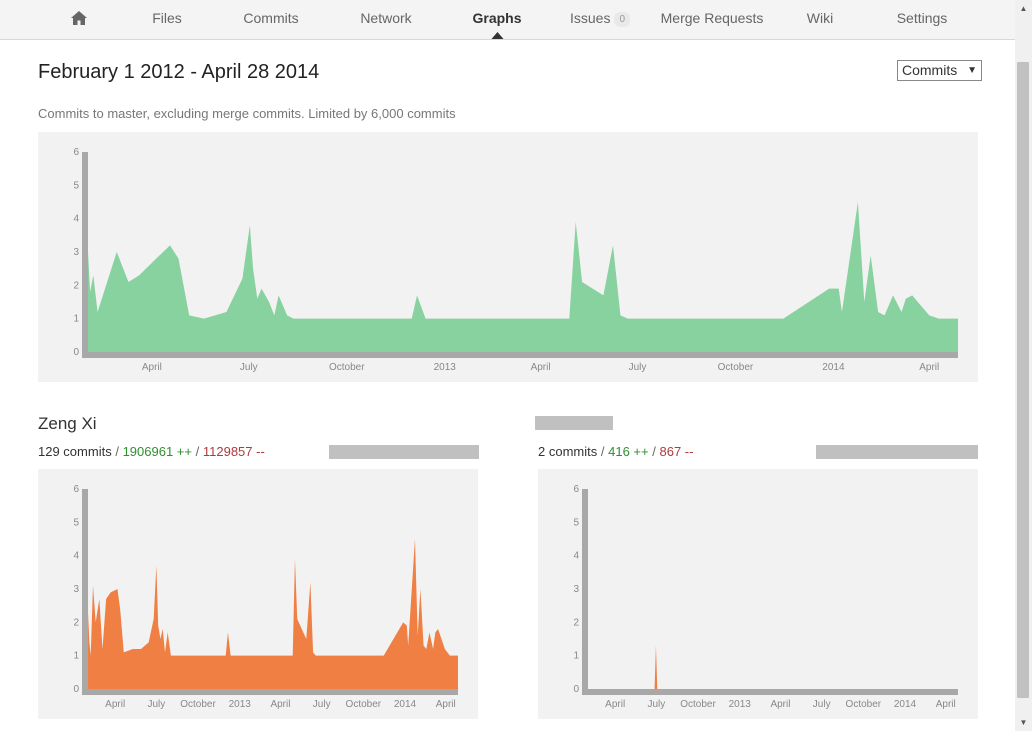  I want to click on nav-network: Network, so click(386, 18).